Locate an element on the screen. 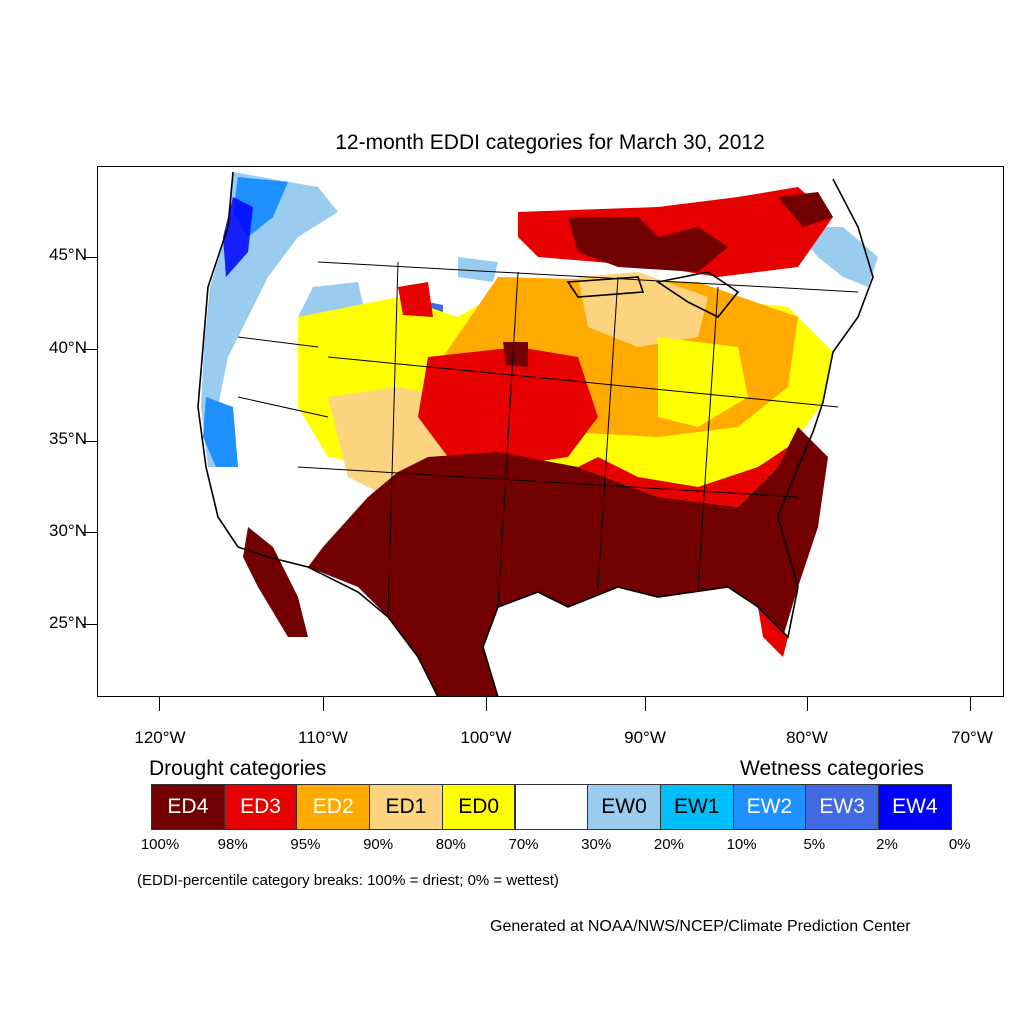  lat-label-45: 45°N is located at coordinates (68, 254).